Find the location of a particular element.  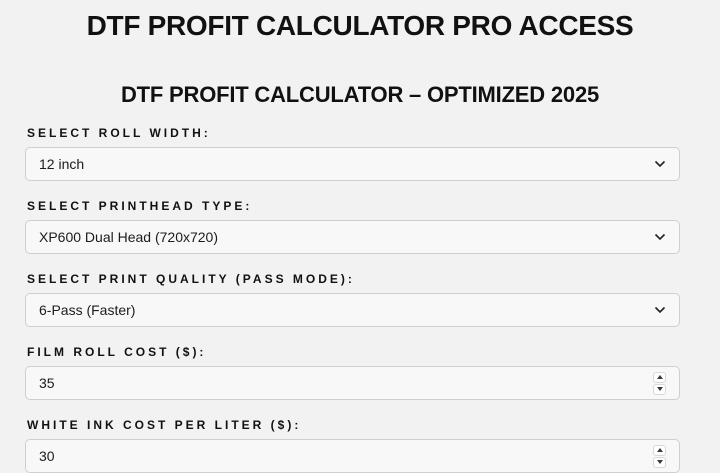

page-title: DTF PROFIT CALCULATOR PRO ACCESS is located at coordinates (360, 25).